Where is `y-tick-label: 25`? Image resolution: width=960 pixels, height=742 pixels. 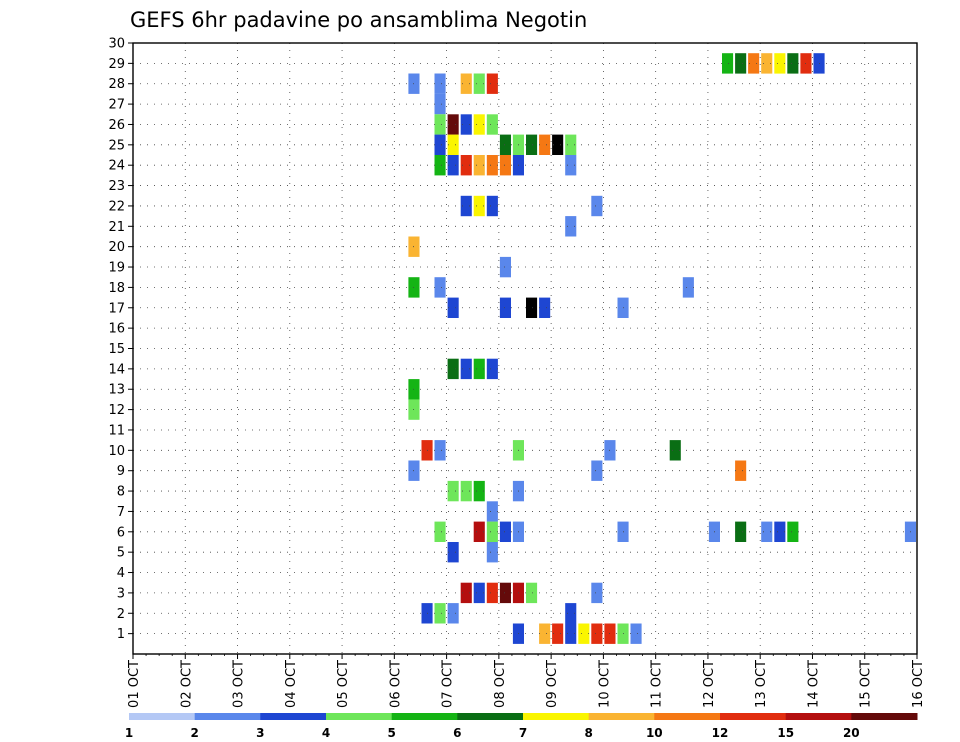
y-tick-label: 25 is located at coordinates (116, 145).